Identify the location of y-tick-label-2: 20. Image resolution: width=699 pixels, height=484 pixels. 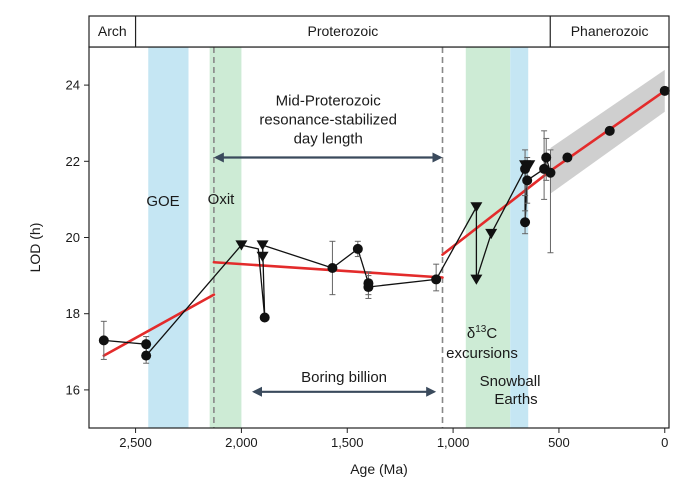
(73, 237).